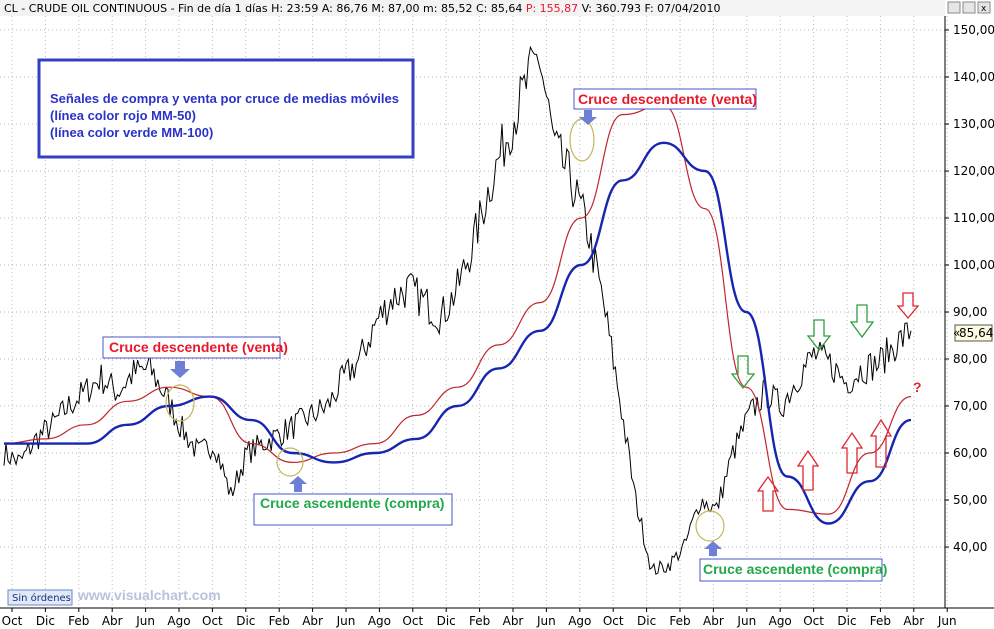 Image resolution: width=994 pixels, height=629 pixels. I want to click on y-tick-label: 100,00, so click(973, 265).